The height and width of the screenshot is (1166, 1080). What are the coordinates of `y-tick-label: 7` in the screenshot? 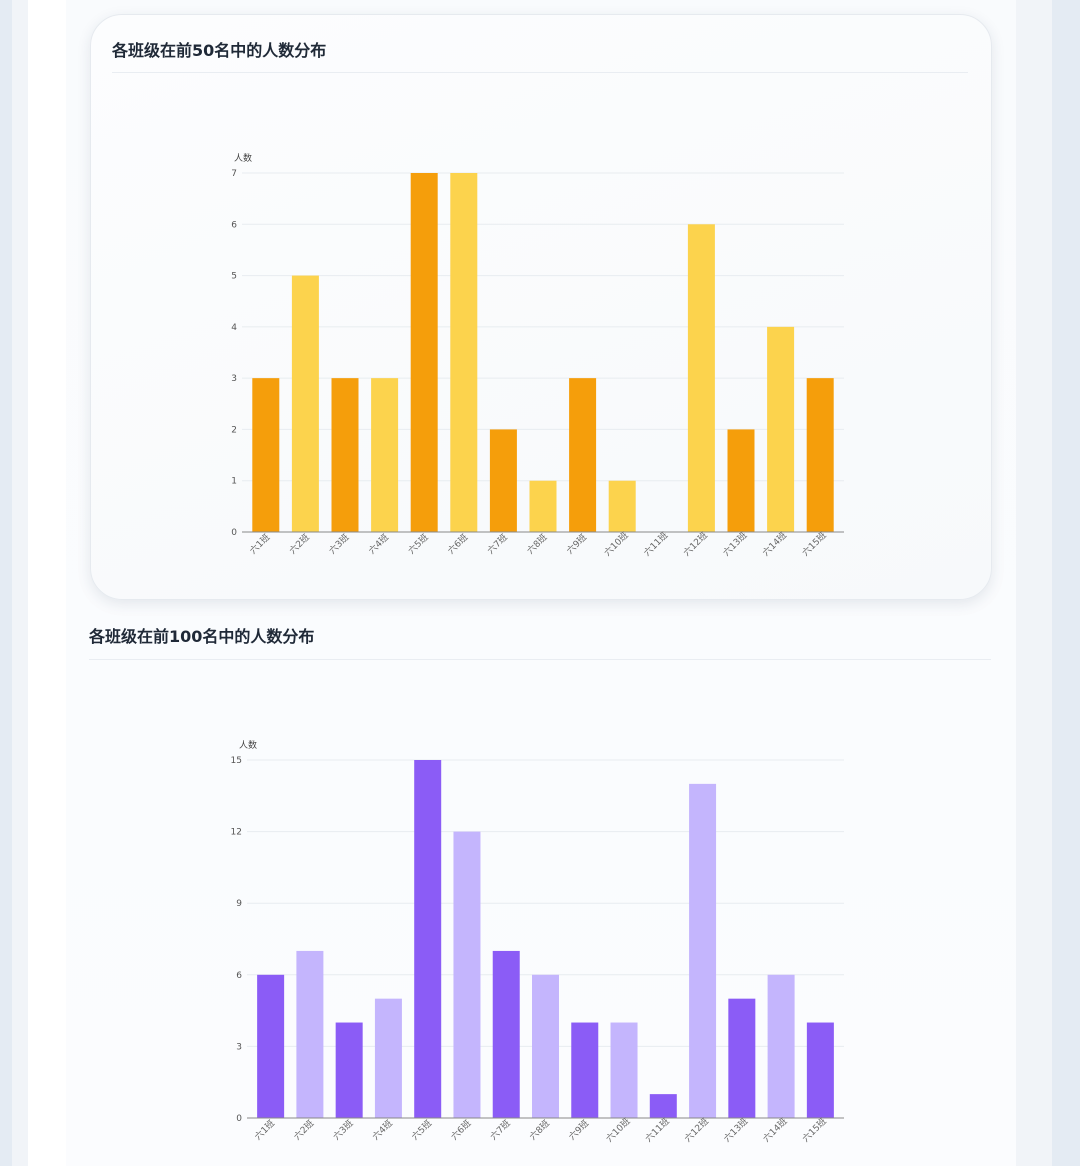 It's located at (234, 174).